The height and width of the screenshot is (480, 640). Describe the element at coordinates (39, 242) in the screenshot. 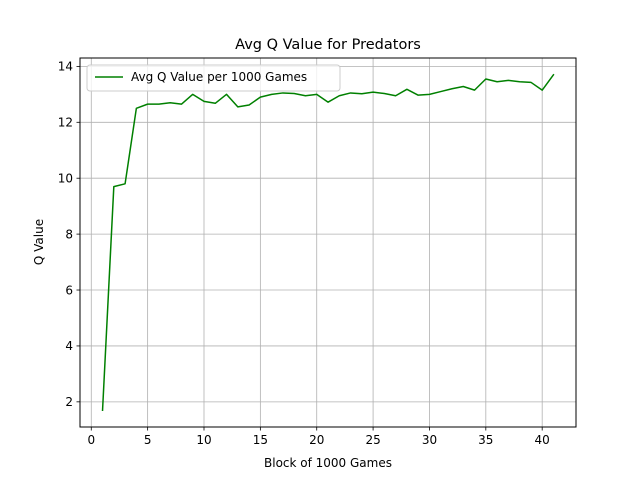

I see `y-axis-label: Q Value` at that location.